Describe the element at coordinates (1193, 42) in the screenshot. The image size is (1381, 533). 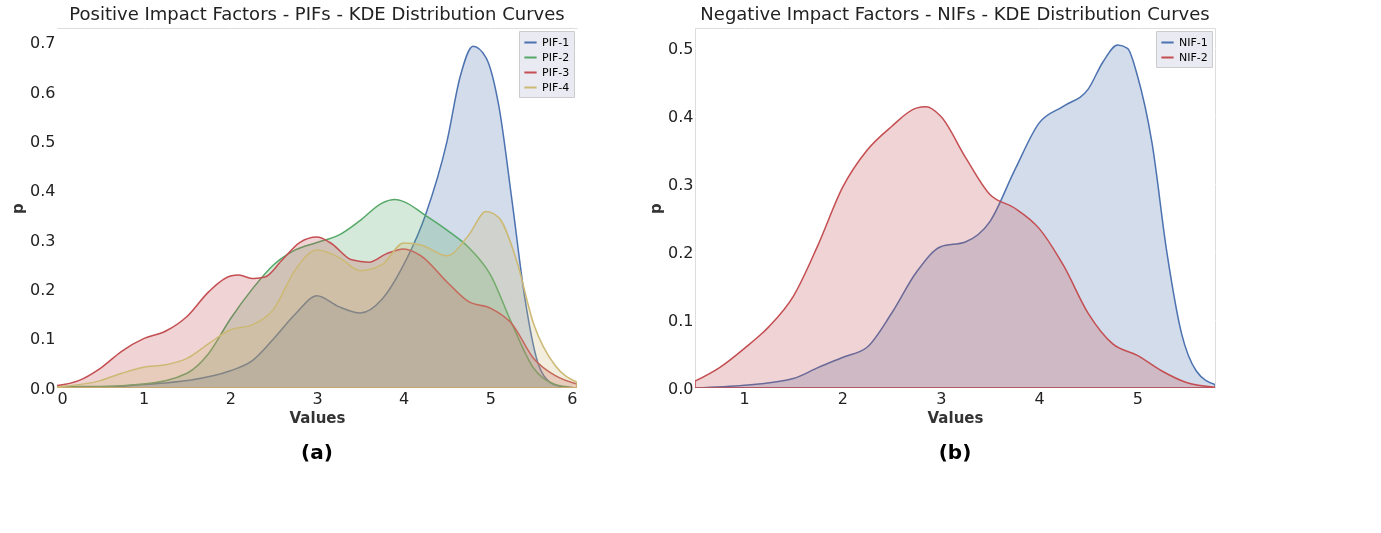
I see `legend-label: NIF-1` at that location.